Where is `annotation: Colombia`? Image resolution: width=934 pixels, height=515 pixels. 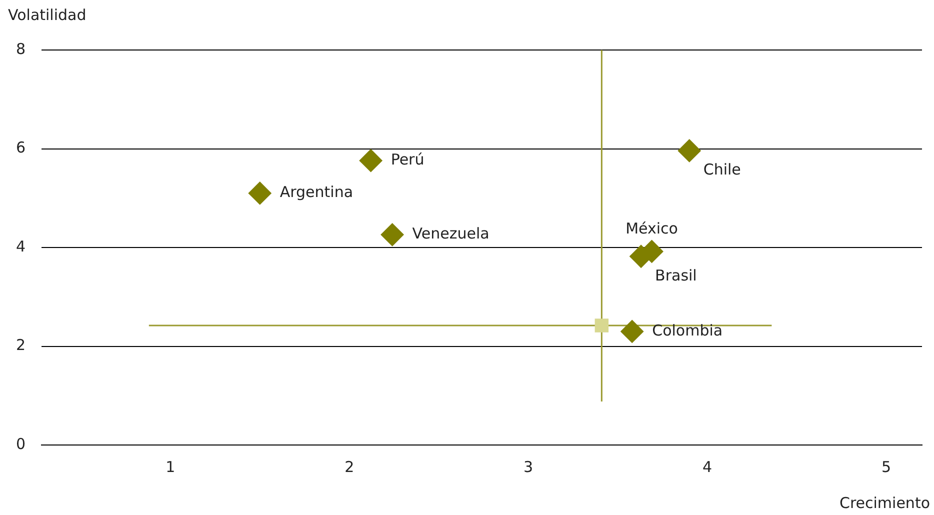 annotation: Colombia is located at coordinates (687, 330).